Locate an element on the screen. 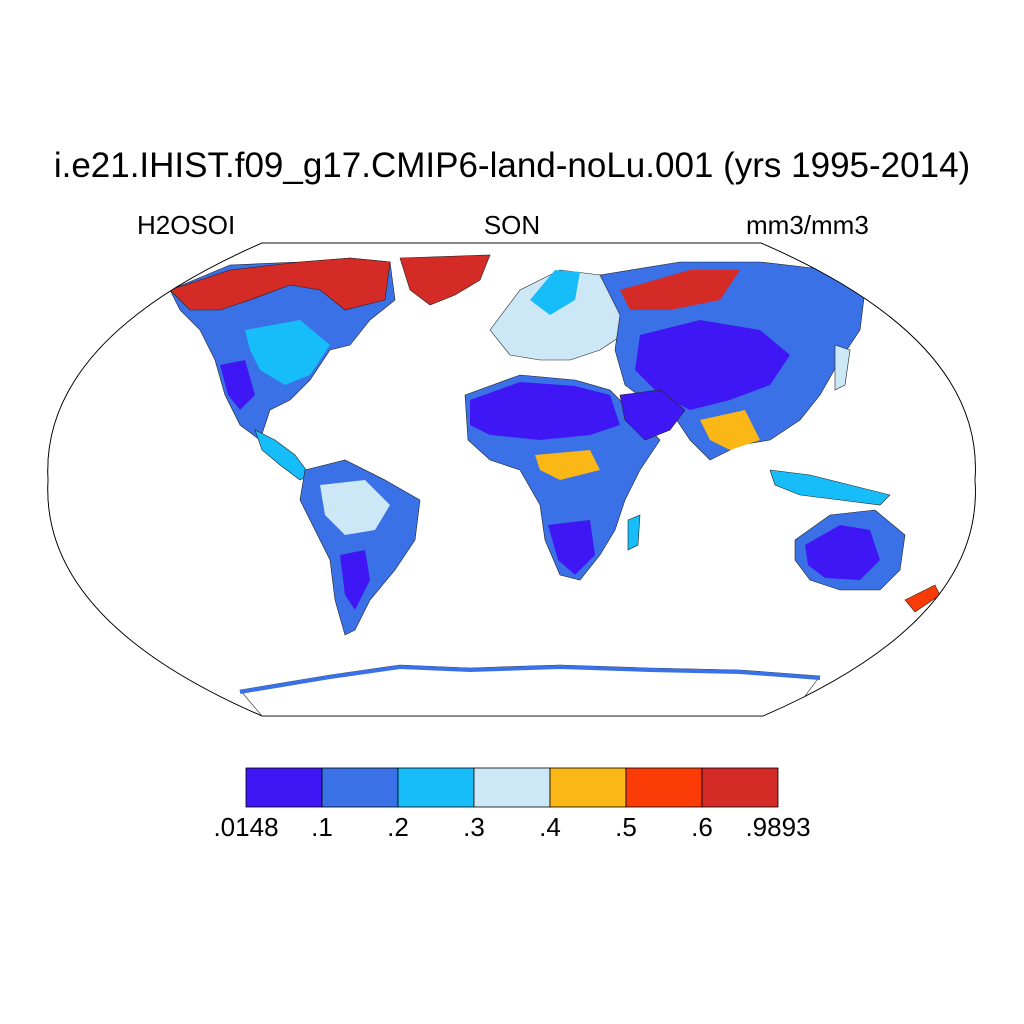 Image resolution: width=1024 pixels, height=1024 pixels. colorbar-tick-label: .2 is located at coordinates (398, 827).